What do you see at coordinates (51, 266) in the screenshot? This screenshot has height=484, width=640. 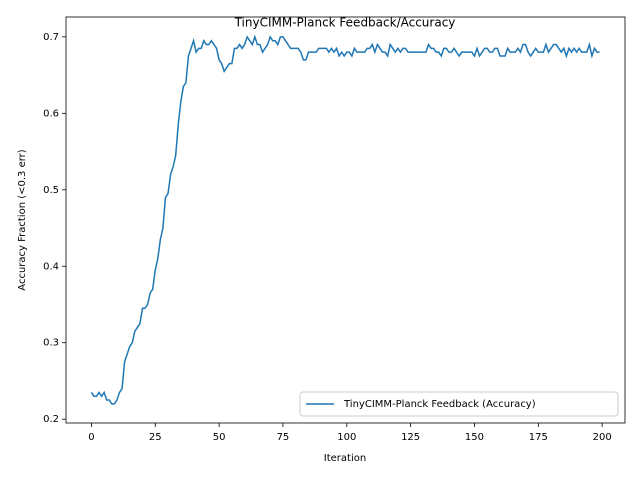 I see `y-tick-label: 0.4` at bounding box center [51, 266].